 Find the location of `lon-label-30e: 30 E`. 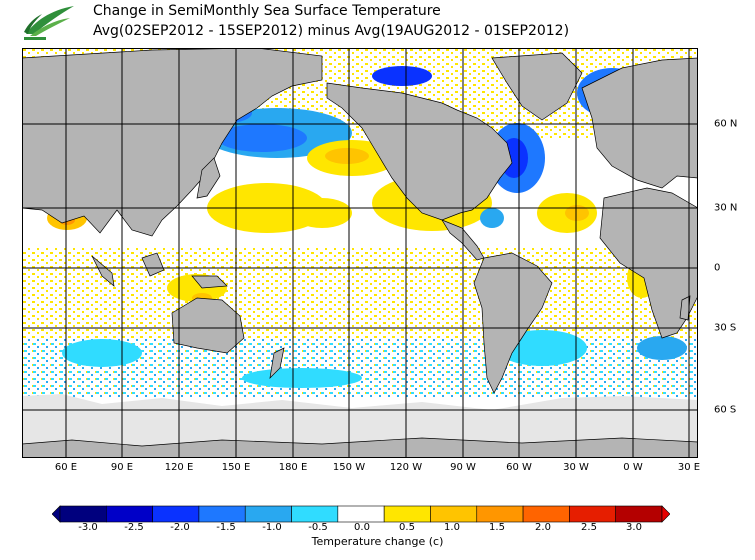

lon-label-30e: 30 E is located at coordinates (689, 467).